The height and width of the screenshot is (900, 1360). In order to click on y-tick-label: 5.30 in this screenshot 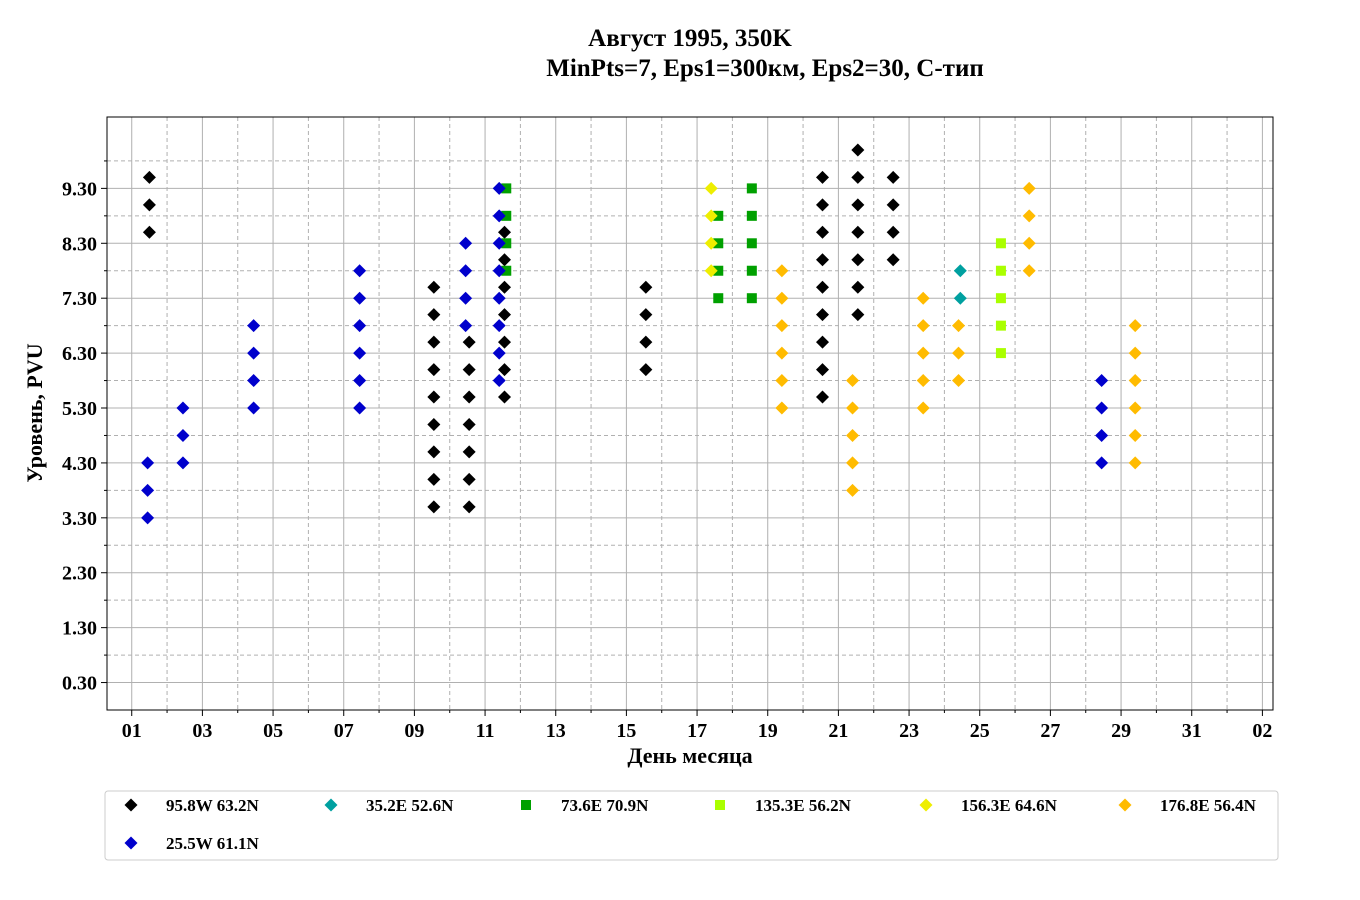, I will do `click(79, 409)`.